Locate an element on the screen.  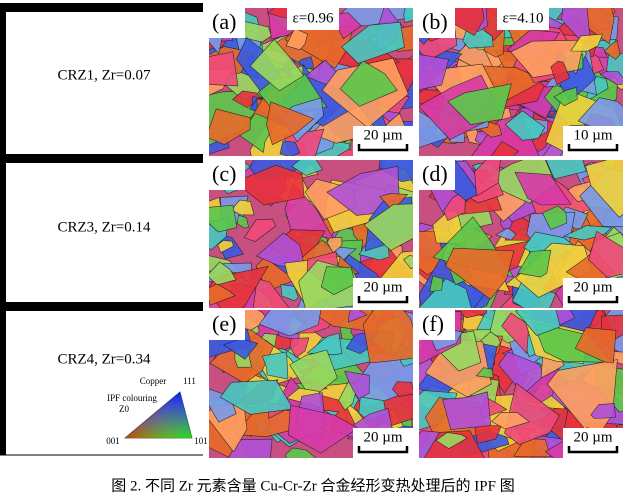
strain-box is located at coordinates (523, 19).